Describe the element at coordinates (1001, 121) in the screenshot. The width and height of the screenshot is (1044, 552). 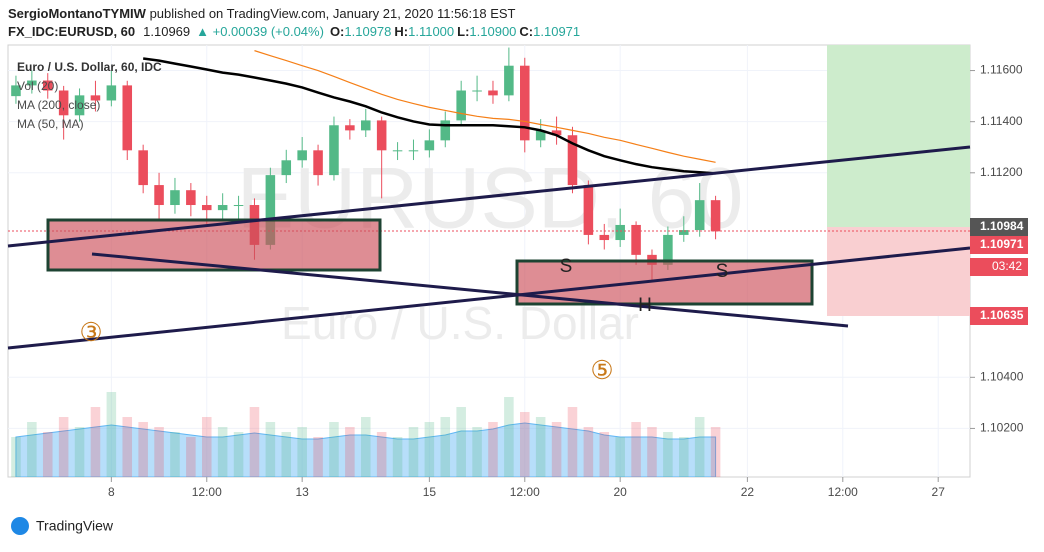
I see `y-tick-label: 1.11400` at that location.